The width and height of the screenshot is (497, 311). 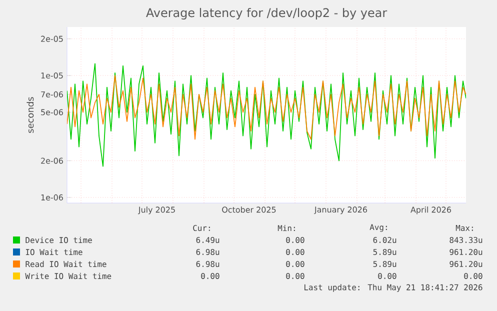 What do you see at coordinates (30, 115) in the screenshot?
I see `y-axis-title: seconds` at bounding box center [30, 115].